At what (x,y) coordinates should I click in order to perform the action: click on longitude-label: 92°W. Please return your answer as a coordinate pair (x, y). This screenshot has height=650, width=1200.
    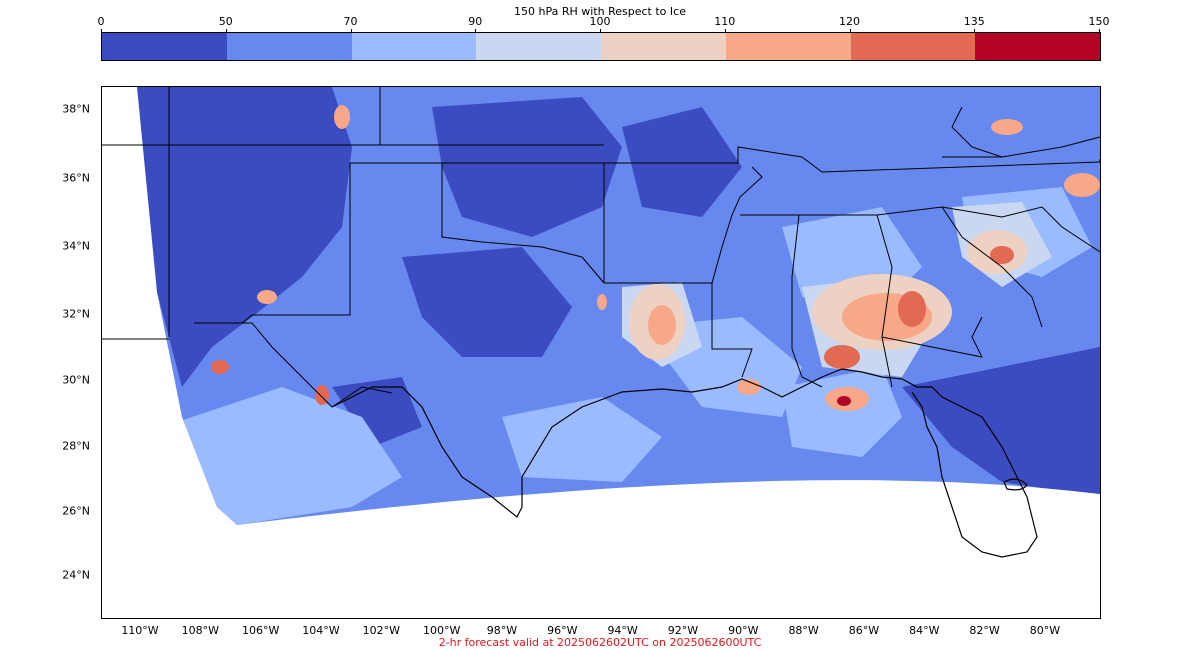
    Looking at the image, I should click on (683, 630).